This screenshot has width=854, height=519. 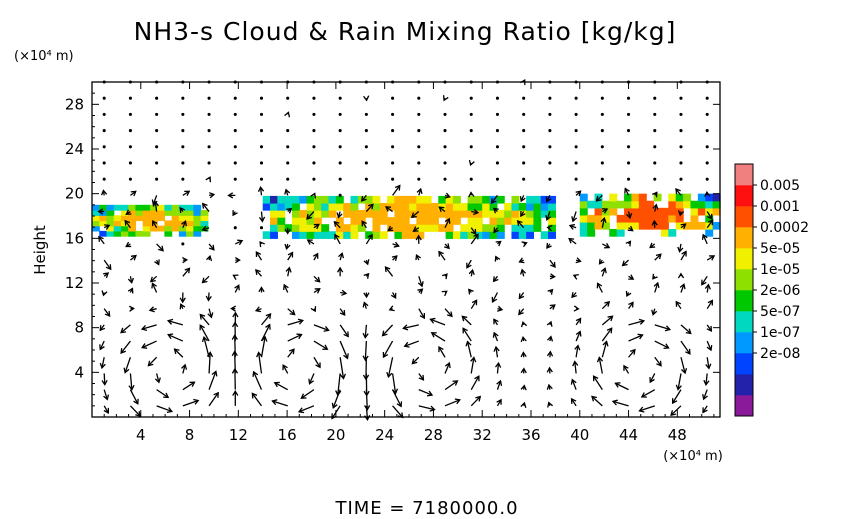 I want to click on chart-title: NH3-s Cloud & Rain Mixing Ratio [kg/kg], so click(x=405, y=31).